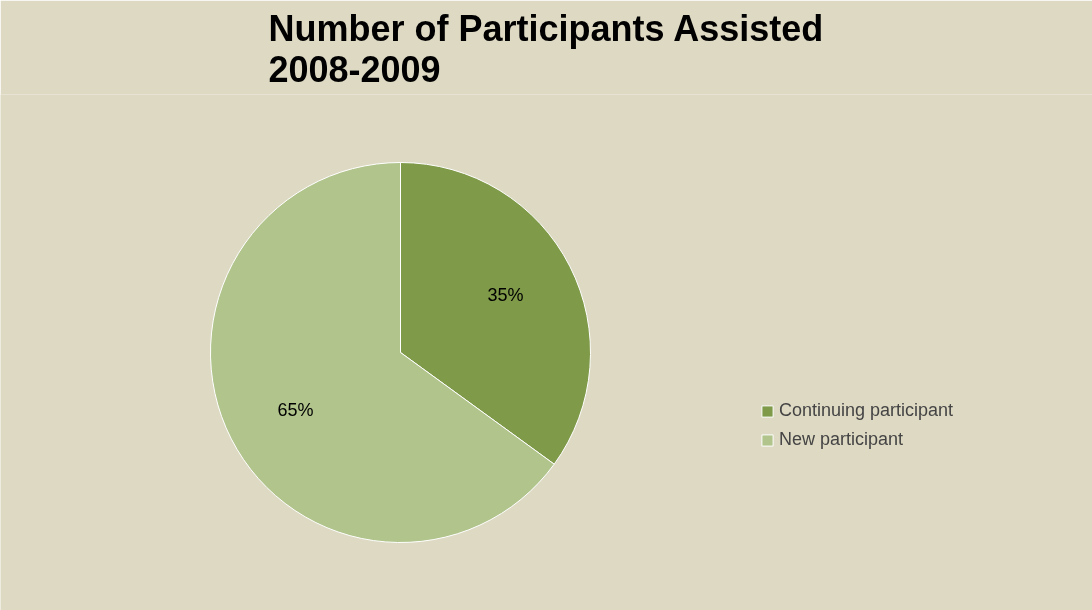 Image resolution: width=1092 pixels, height=610 pixels. I want to click on data-label: 65%, so click(295, 409).